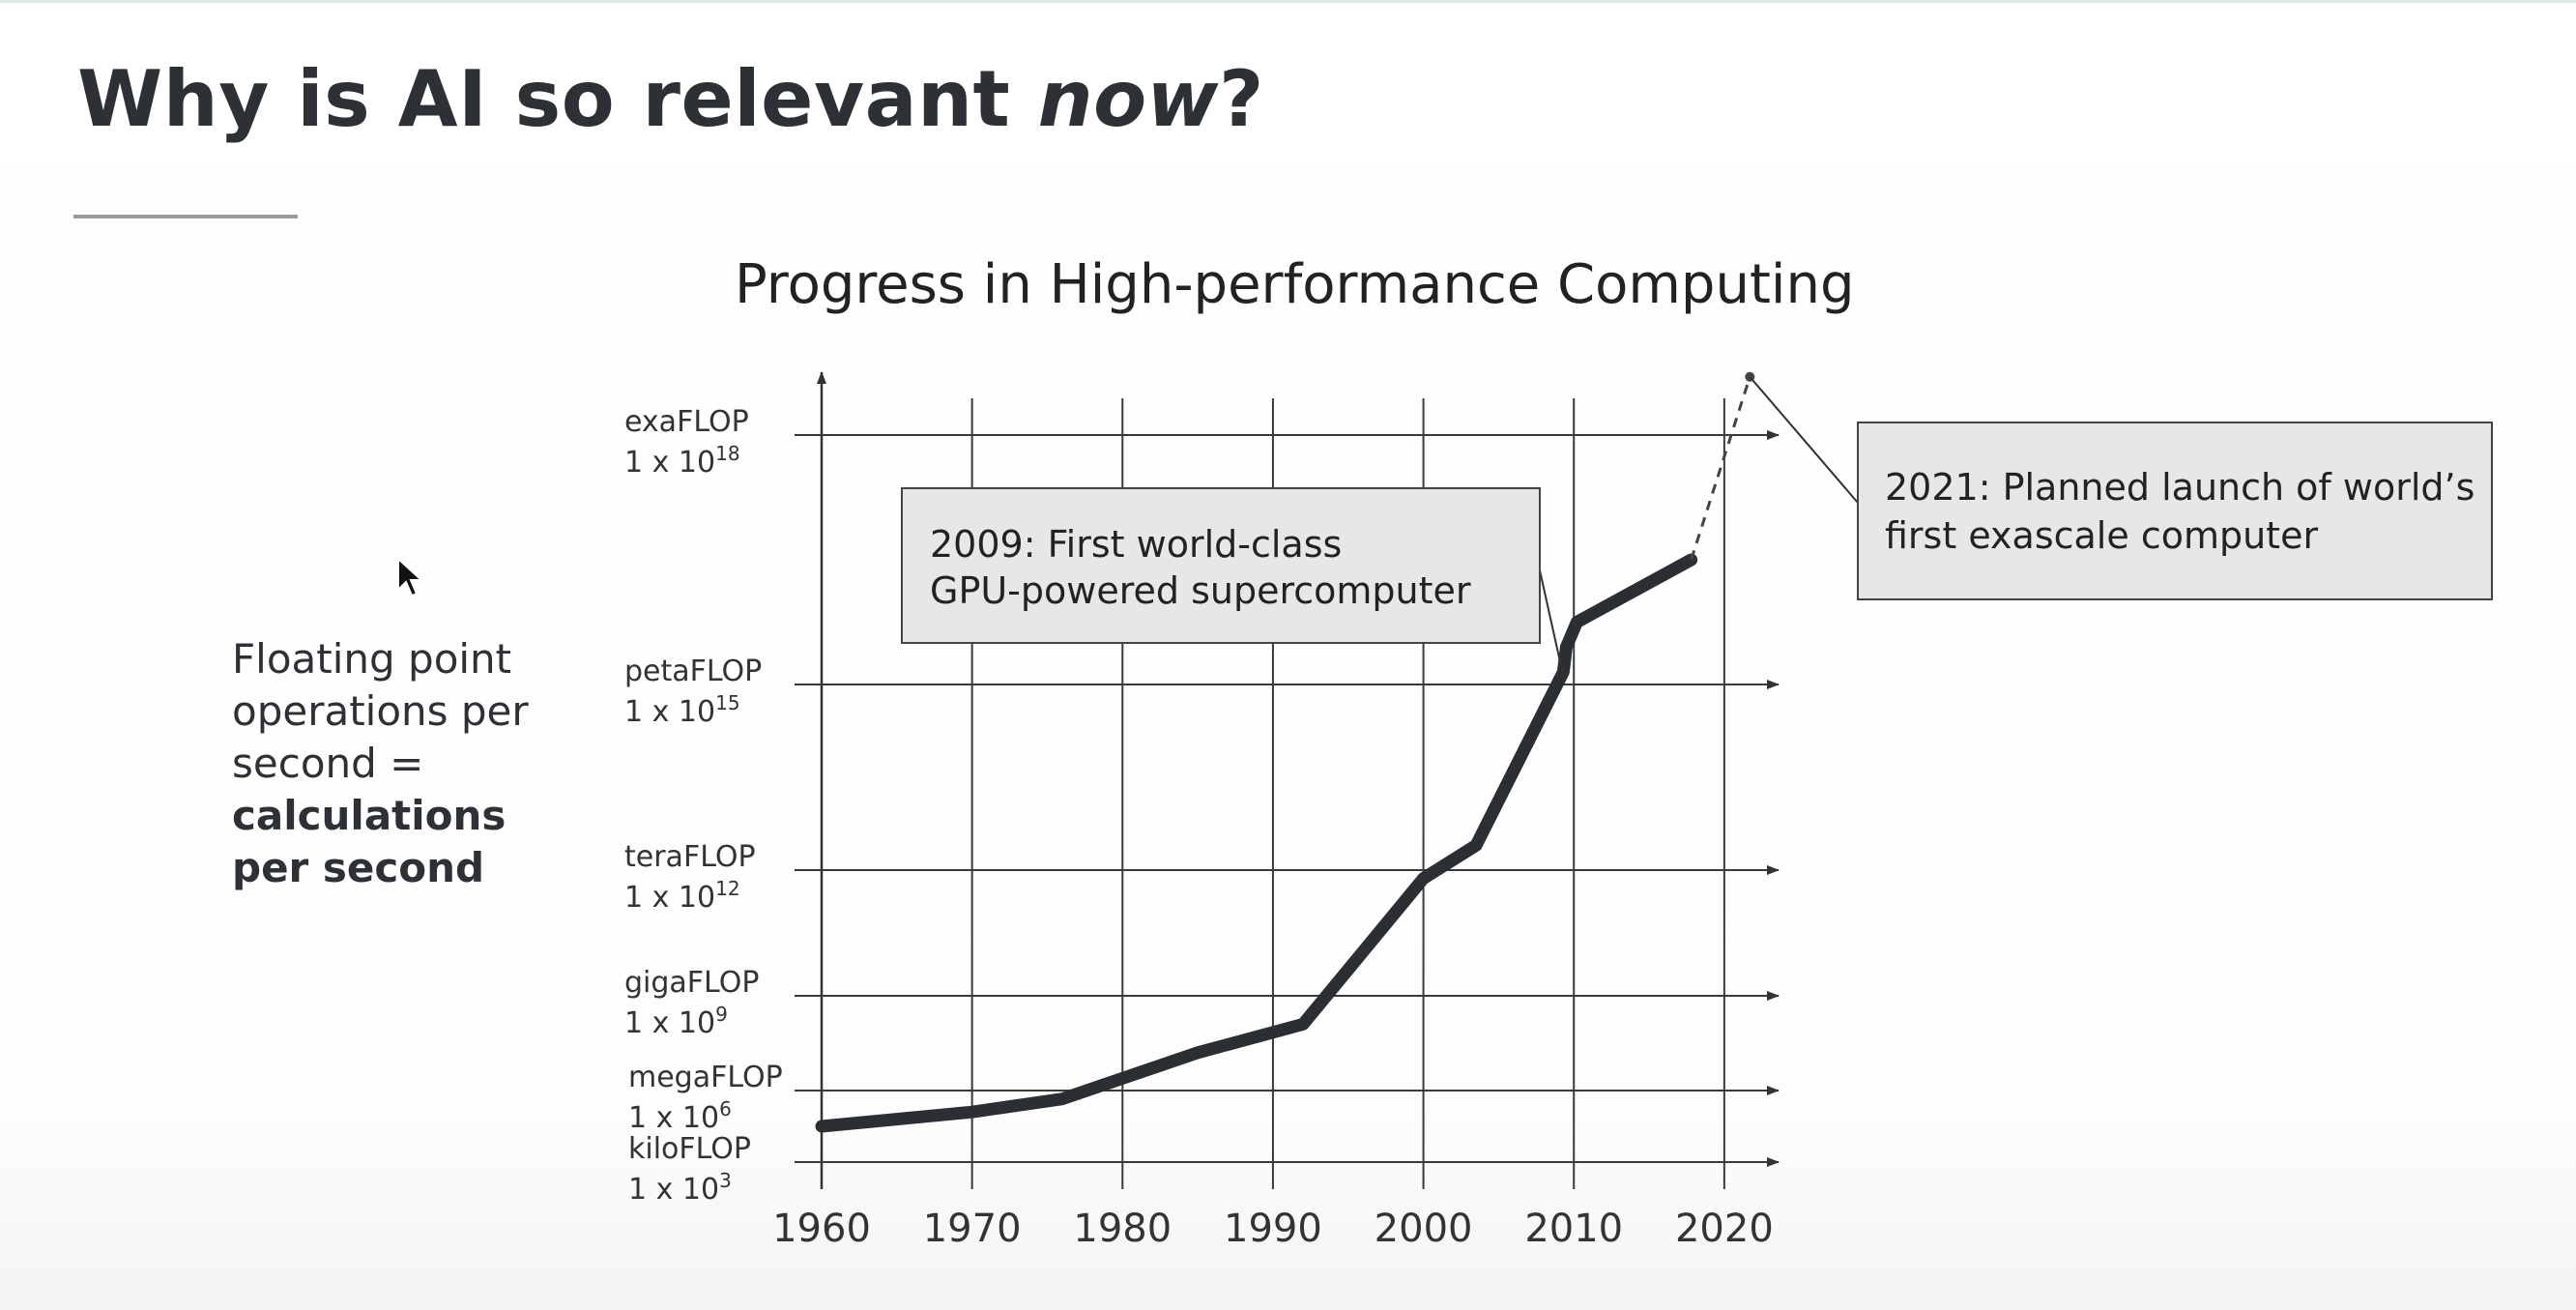 This screenshot has width=2576, height=1310. Describe the element at coordinates (1273, 1229) in the screenshot. I see `x-tick-label-1990: 1990` at that location.